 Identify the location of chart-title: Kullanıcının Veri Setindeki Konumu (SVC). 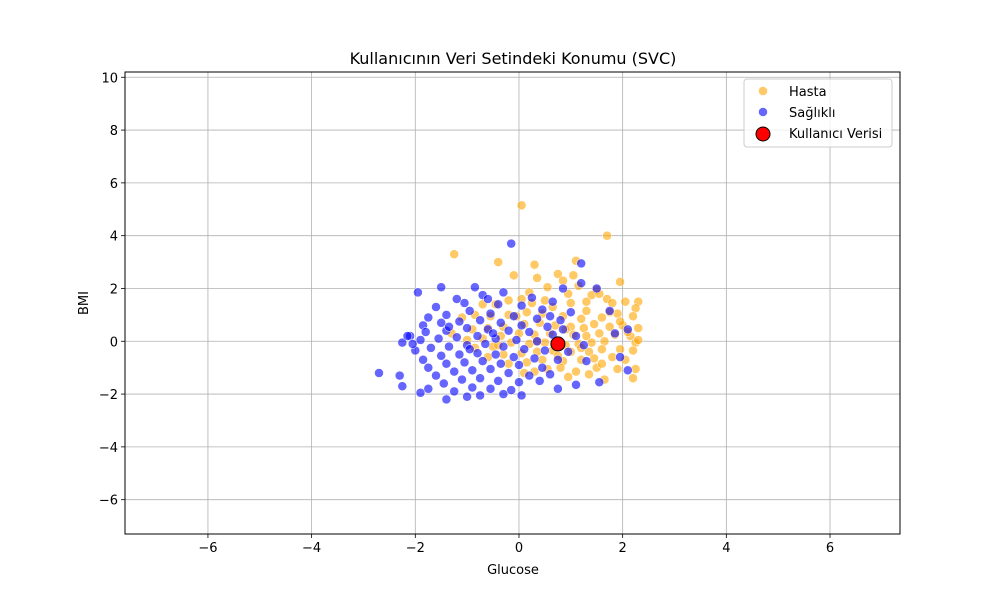
(513, 58).